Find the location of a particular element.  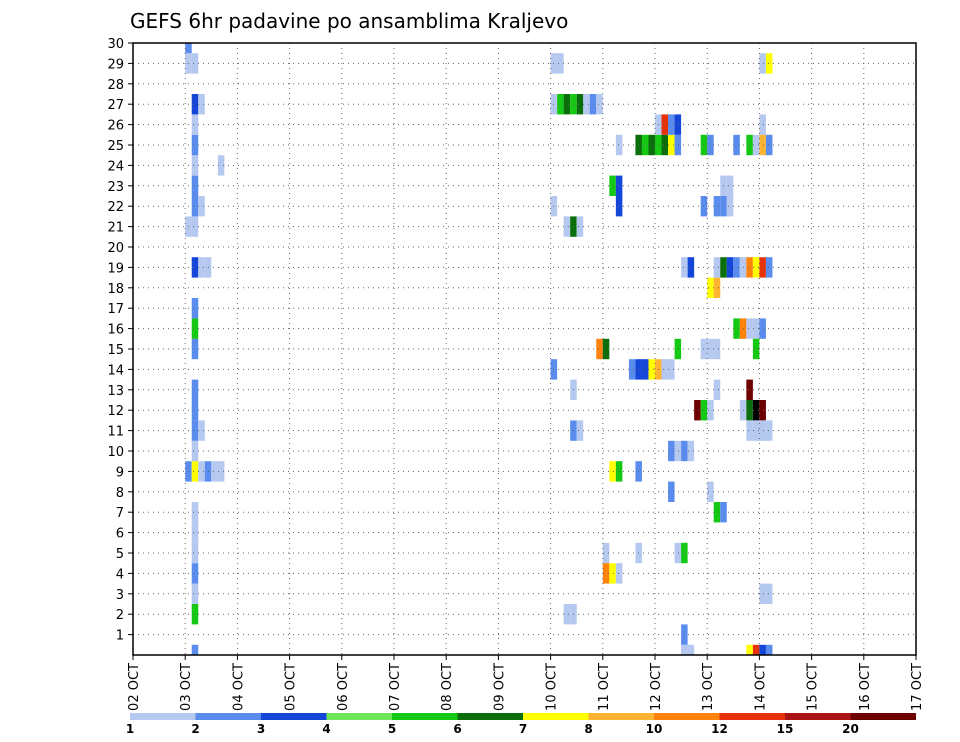

y-tick-label: 13 is located at coordinates (115, 391).